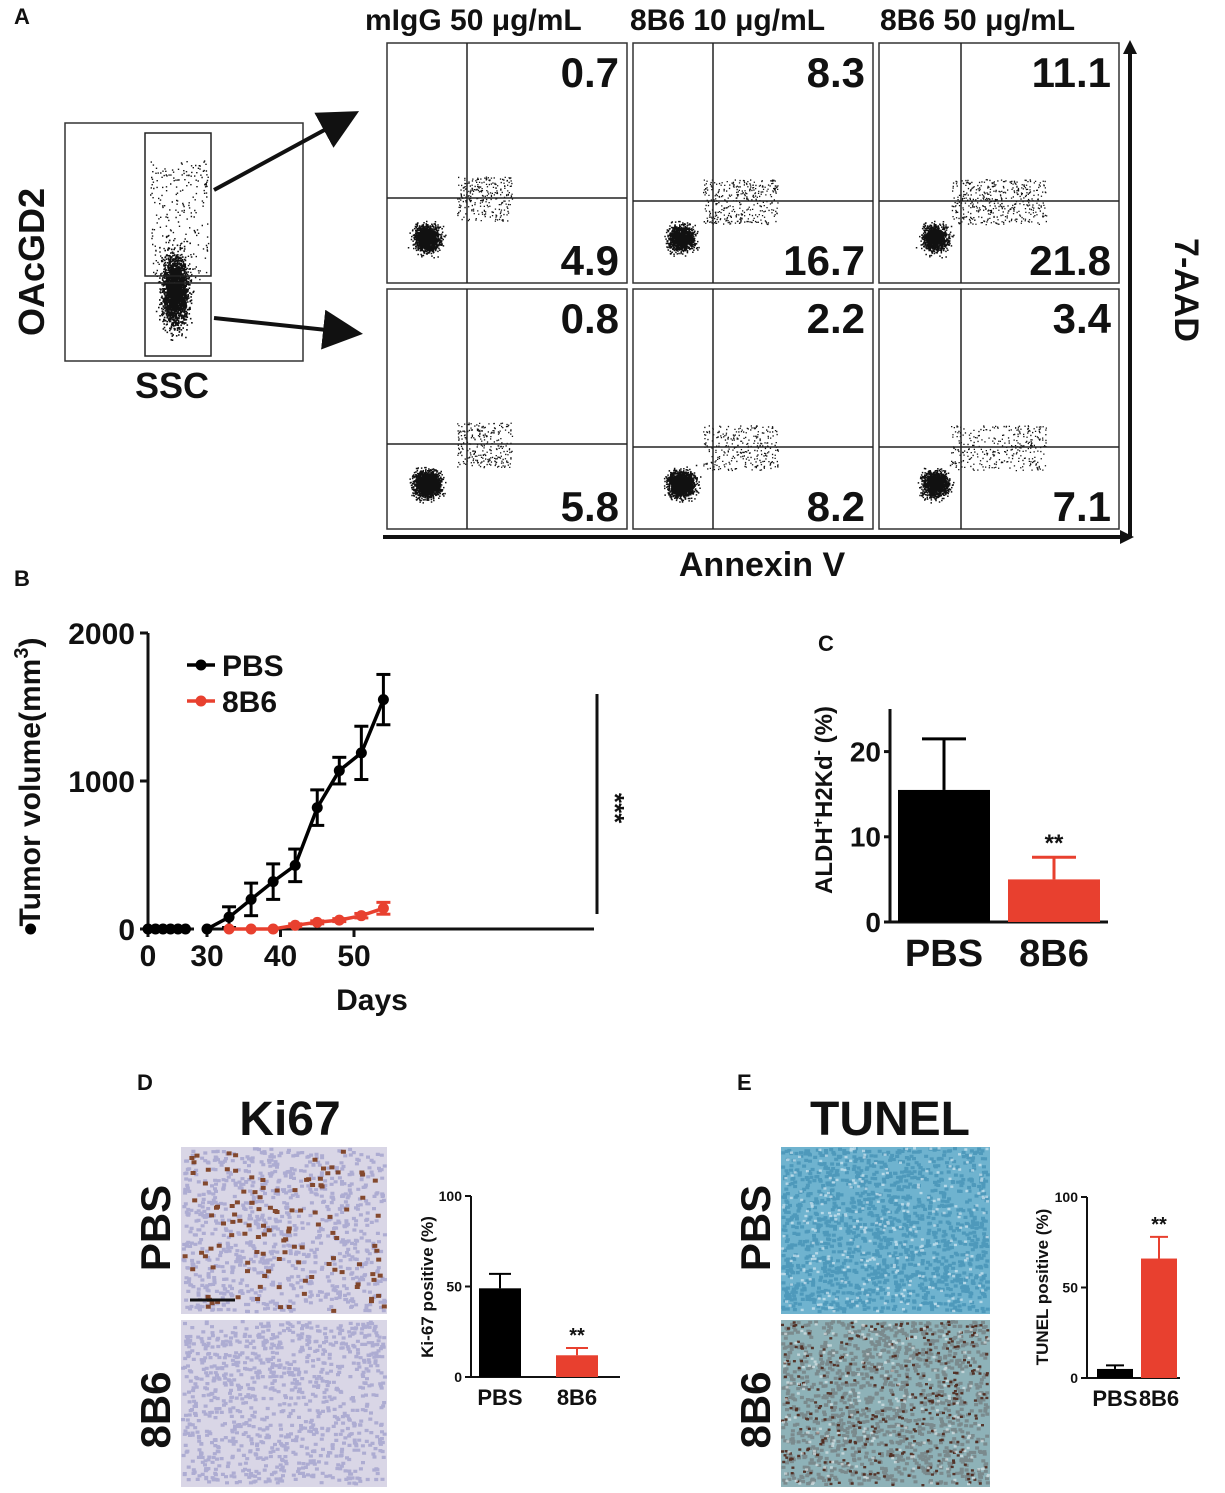  I want to click on b-series-8B6, so click(307, 917).